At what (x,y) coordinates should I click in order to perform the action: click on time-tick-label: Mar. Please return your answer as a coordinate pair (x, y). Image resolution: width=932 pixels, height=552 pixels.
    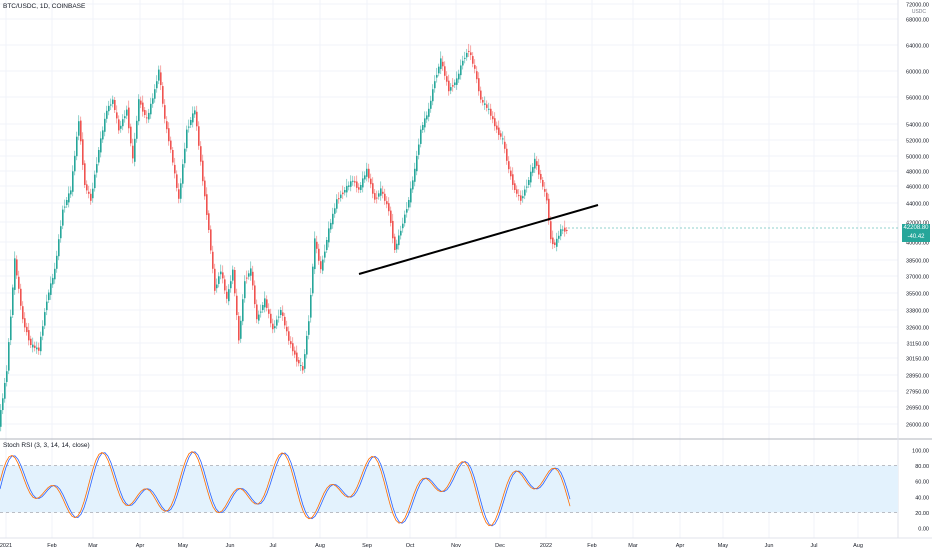
    Looking at the image, I should click on (93, 546).